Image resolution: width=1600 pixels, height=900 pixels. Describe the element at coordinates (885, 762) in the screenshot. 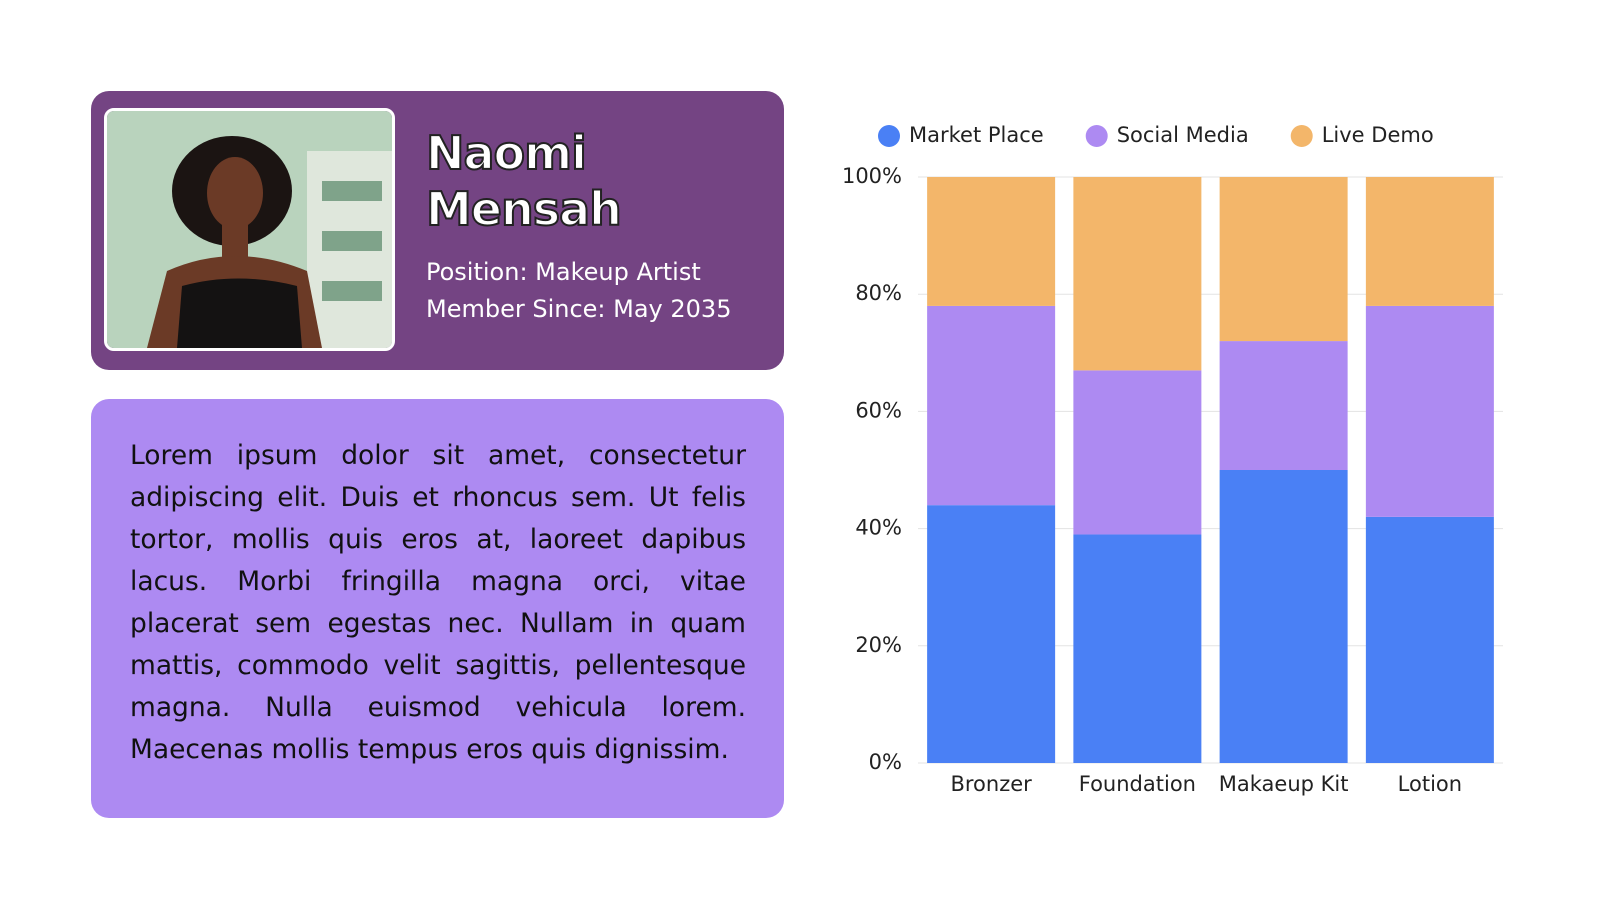

I see `y-tick-label: 0%` at that location.